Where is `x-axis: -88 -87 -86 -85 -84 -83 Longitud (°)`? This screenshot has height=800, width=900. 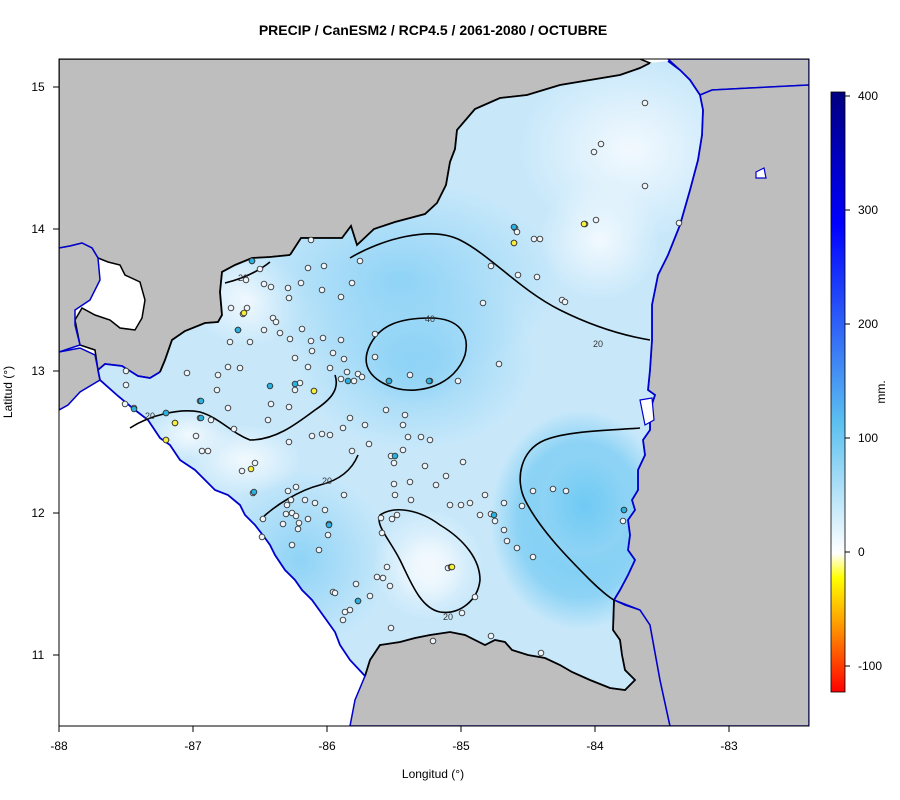 x-axis: -88 -87 -86 -85 -84 -83 Longitud (°) is located at coordinates (394, 753).